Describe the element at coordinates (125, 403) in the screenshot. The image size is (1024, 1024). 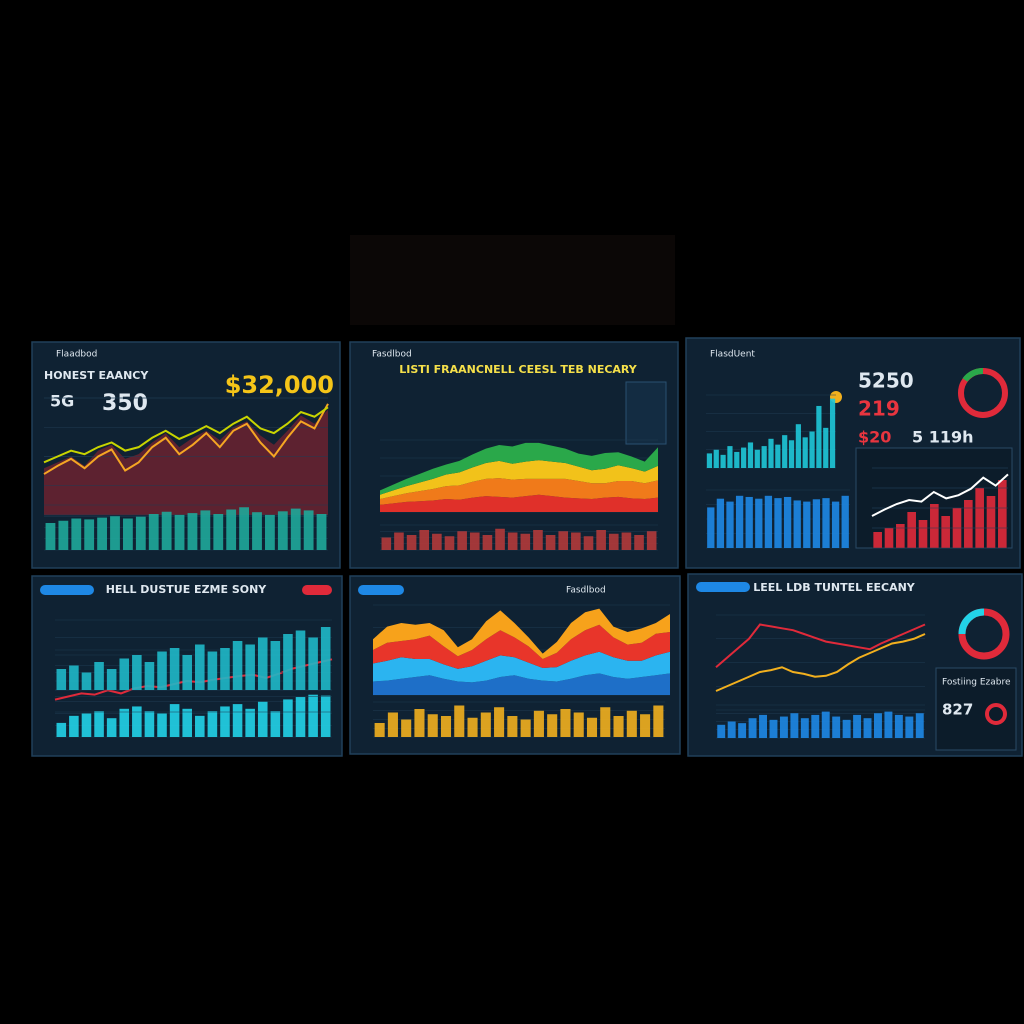
I see `kpi: 350` at that location.